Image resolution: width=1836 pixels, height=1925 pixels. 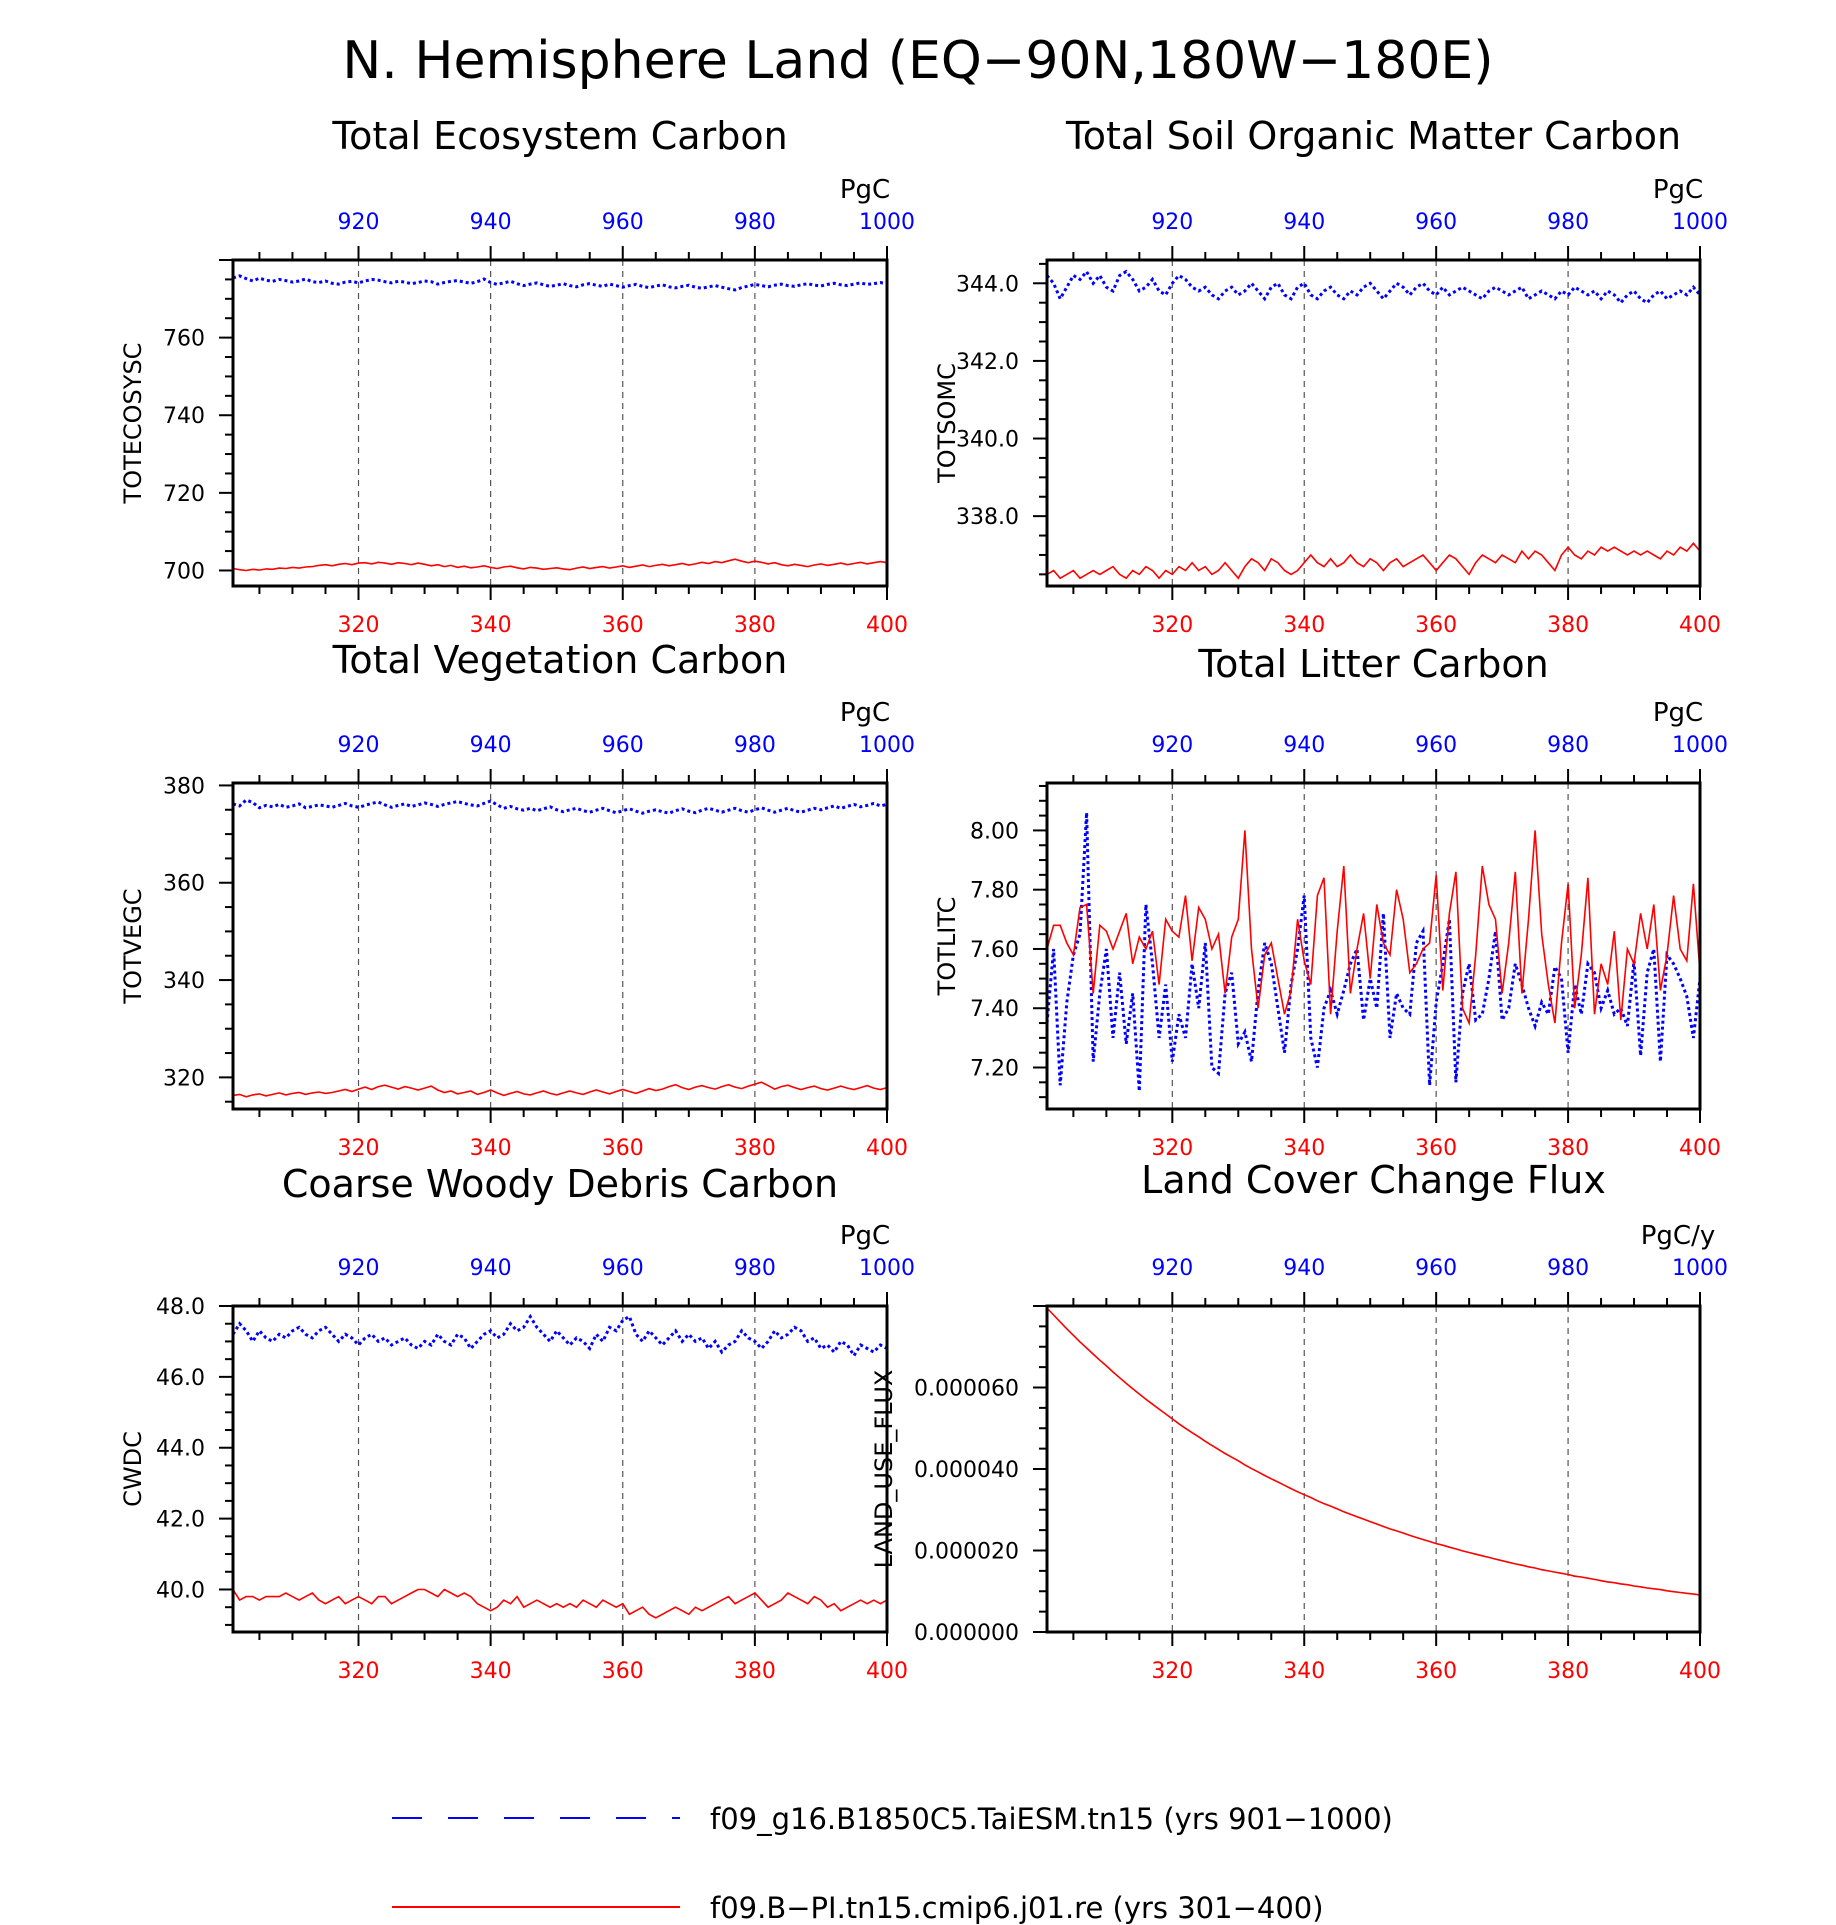 What do you see at coordinates (755, 1148) in the screenshot?
I see `panel-totvegc-bottom-tick-label: 380` at bounding box center [755, 1148].